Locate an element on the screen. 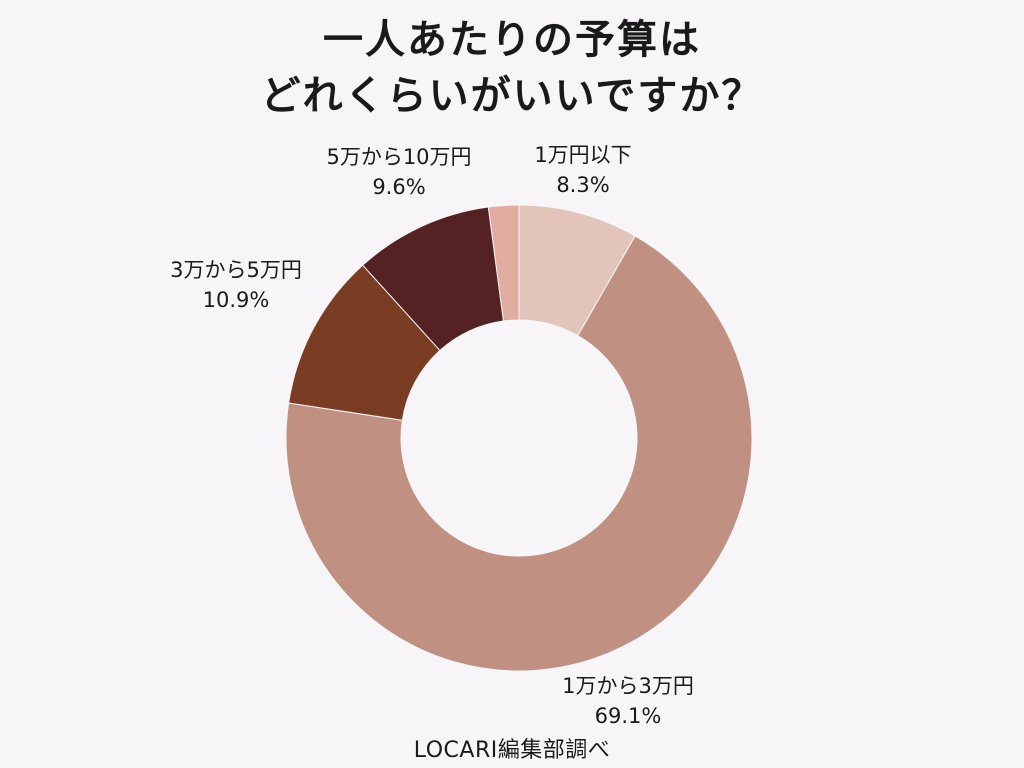 This screenshot has height=768, width=1024. source-note: LOCARI編集部調べ is located at coordinates (512, 750).